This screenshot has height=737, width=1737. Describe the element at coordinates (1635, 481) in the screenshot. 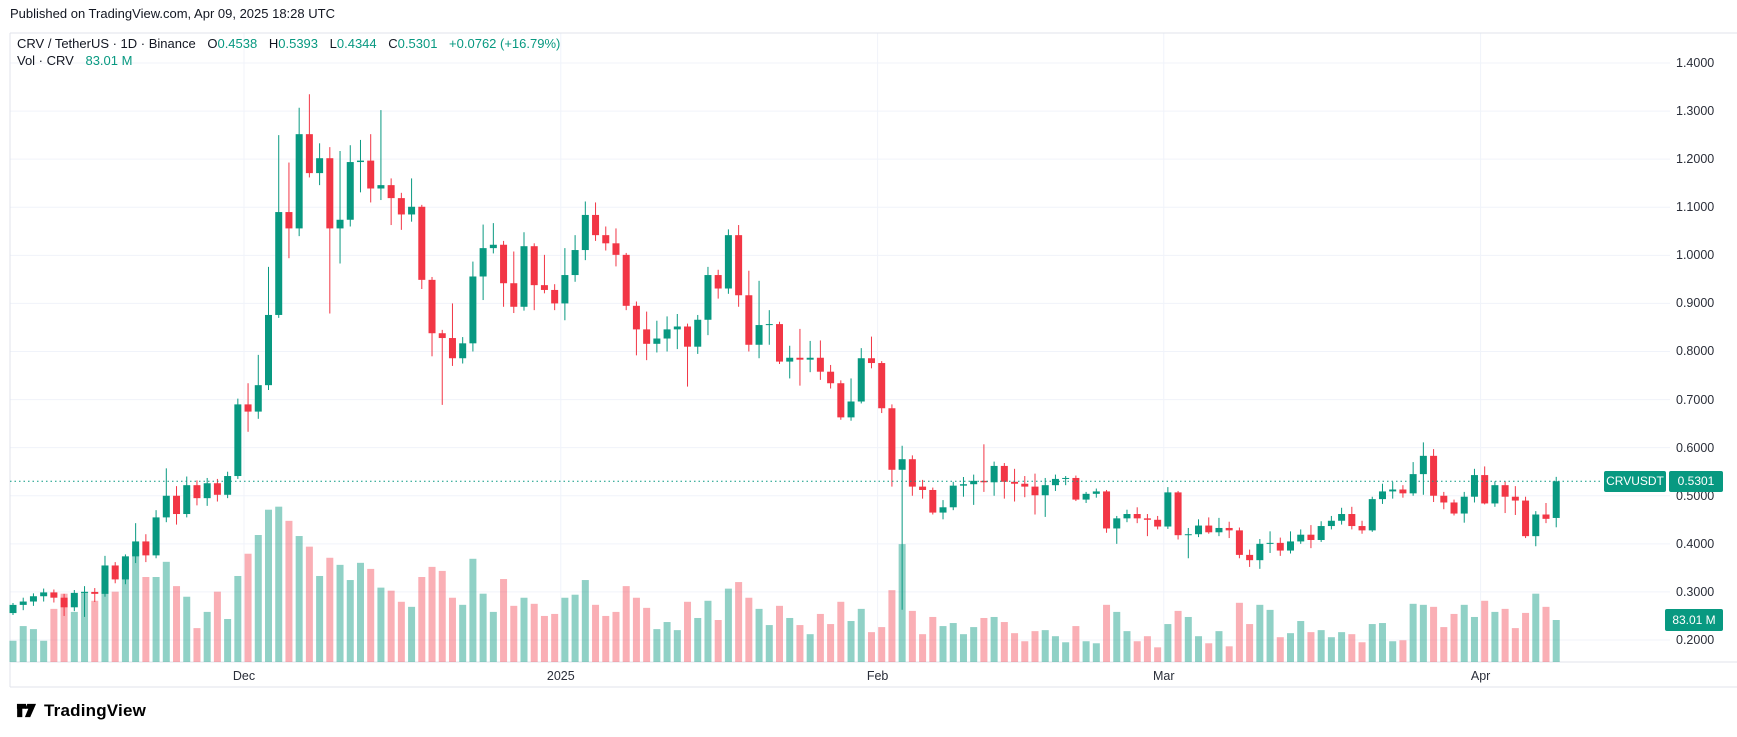

I see `last-price-symbol-badge: CRVUSDT` at that location.